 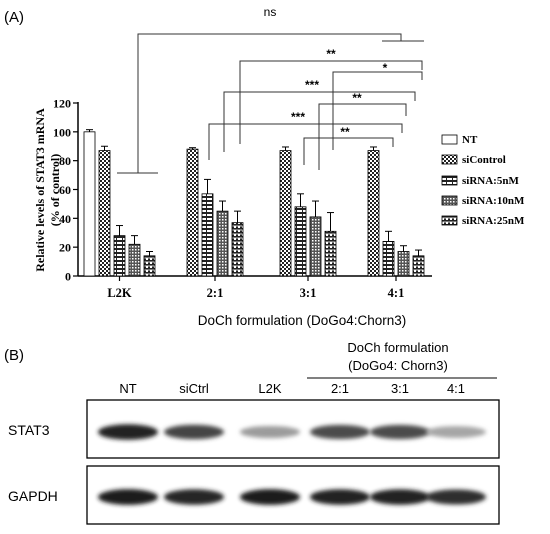 I want to click on x-tick-label: L2K, so click(x=119, y=293).